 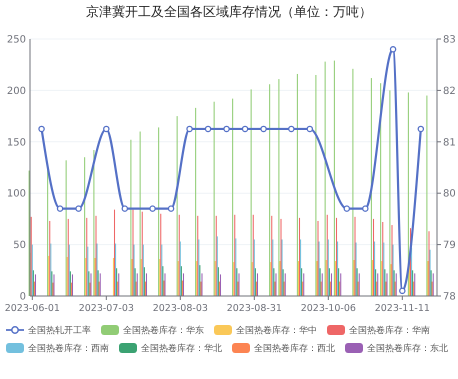 What do you see at coordinates (19, 246) in the screenshot?
I see `y-tick-label: 50` at bounding box center [19, 246].